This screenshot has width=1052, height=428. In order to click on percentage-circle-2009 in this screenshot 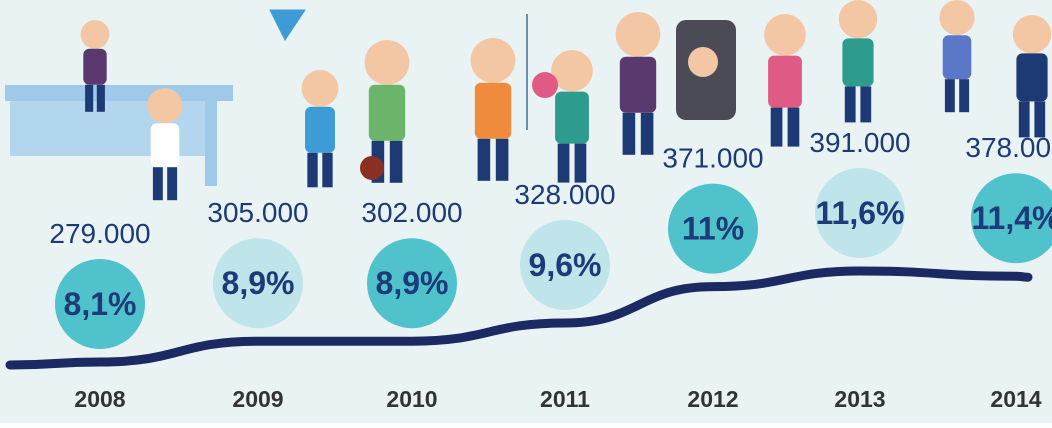, I will do `click(258, 283)`.